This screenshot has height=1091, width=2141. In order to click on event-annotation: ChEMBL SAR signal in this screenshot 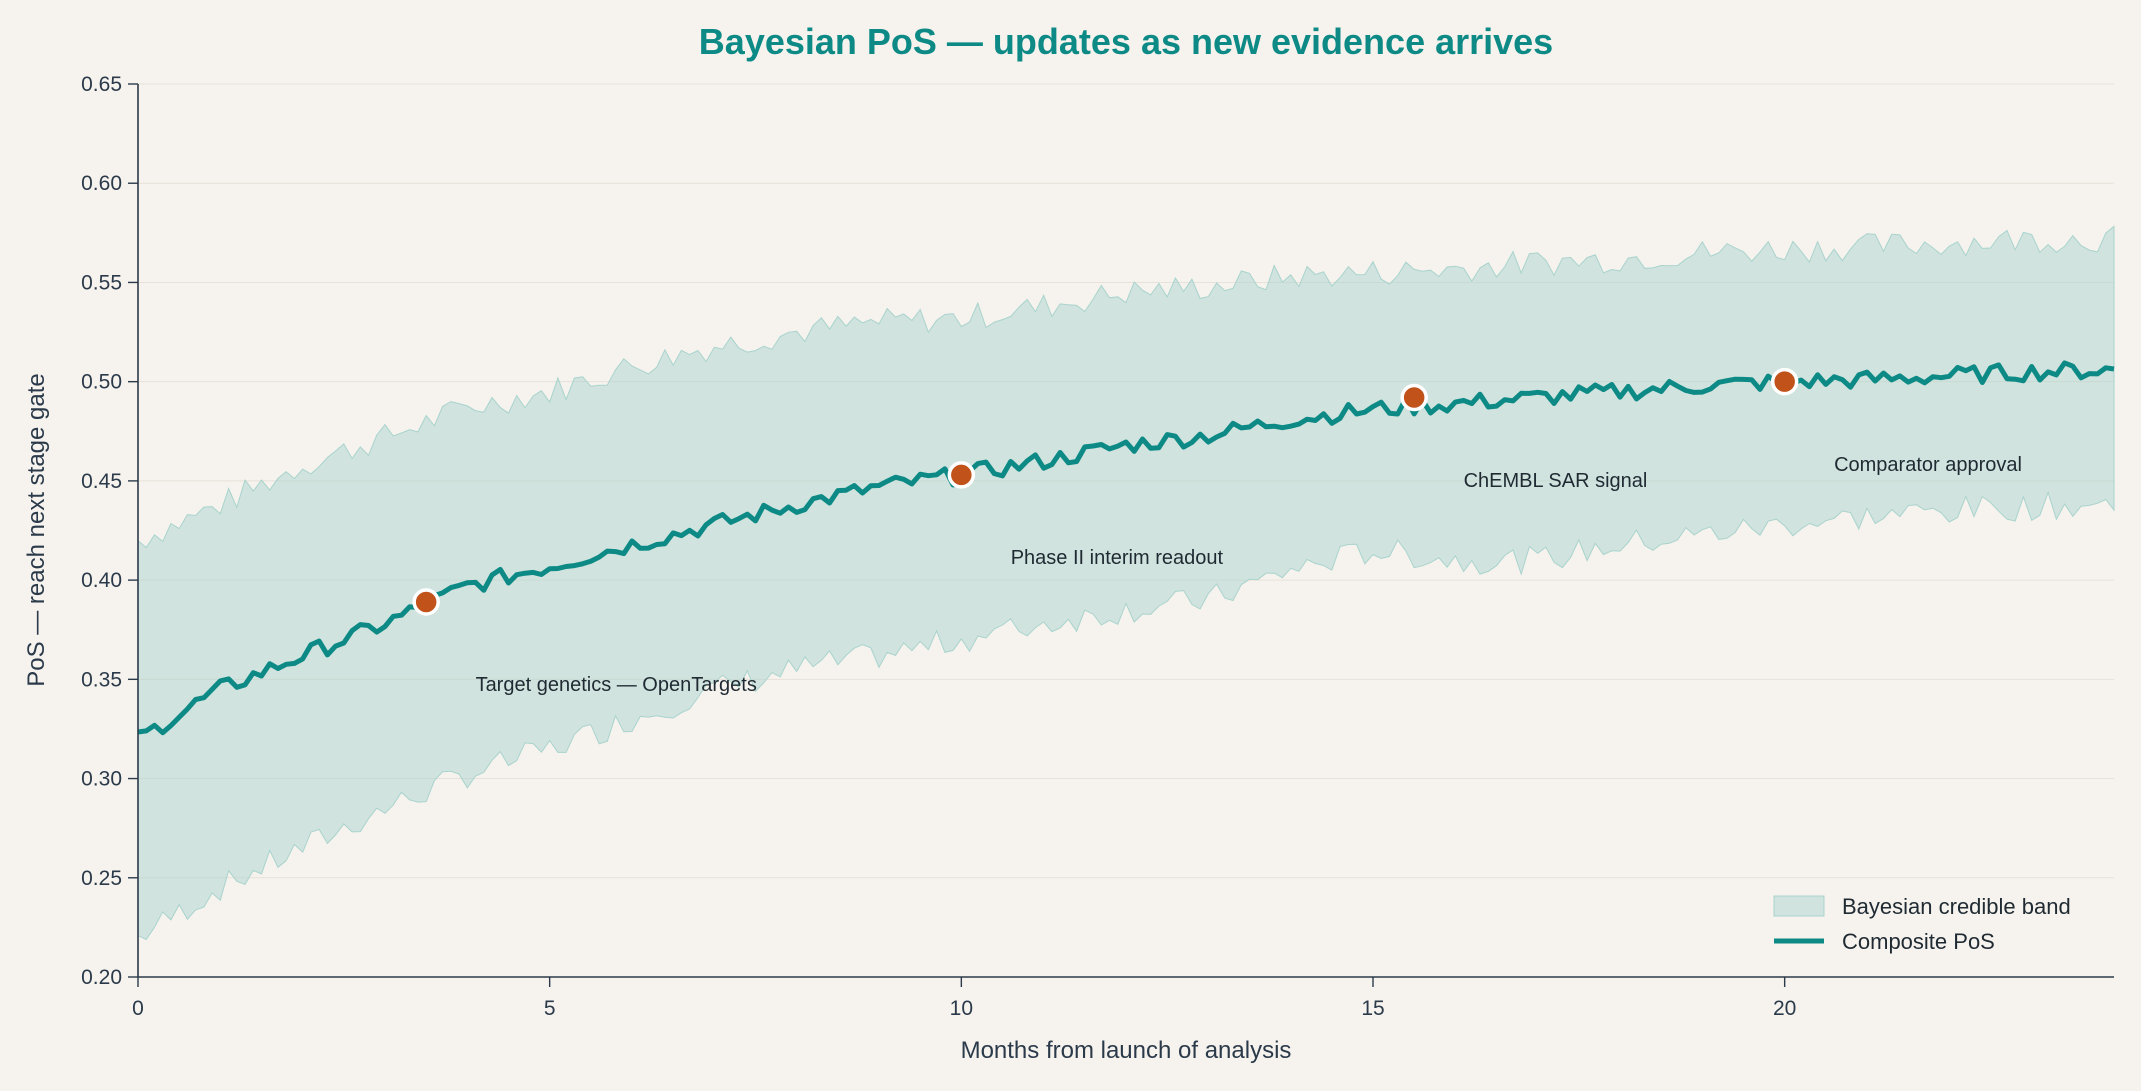, I will do `click(1556, 481)`.